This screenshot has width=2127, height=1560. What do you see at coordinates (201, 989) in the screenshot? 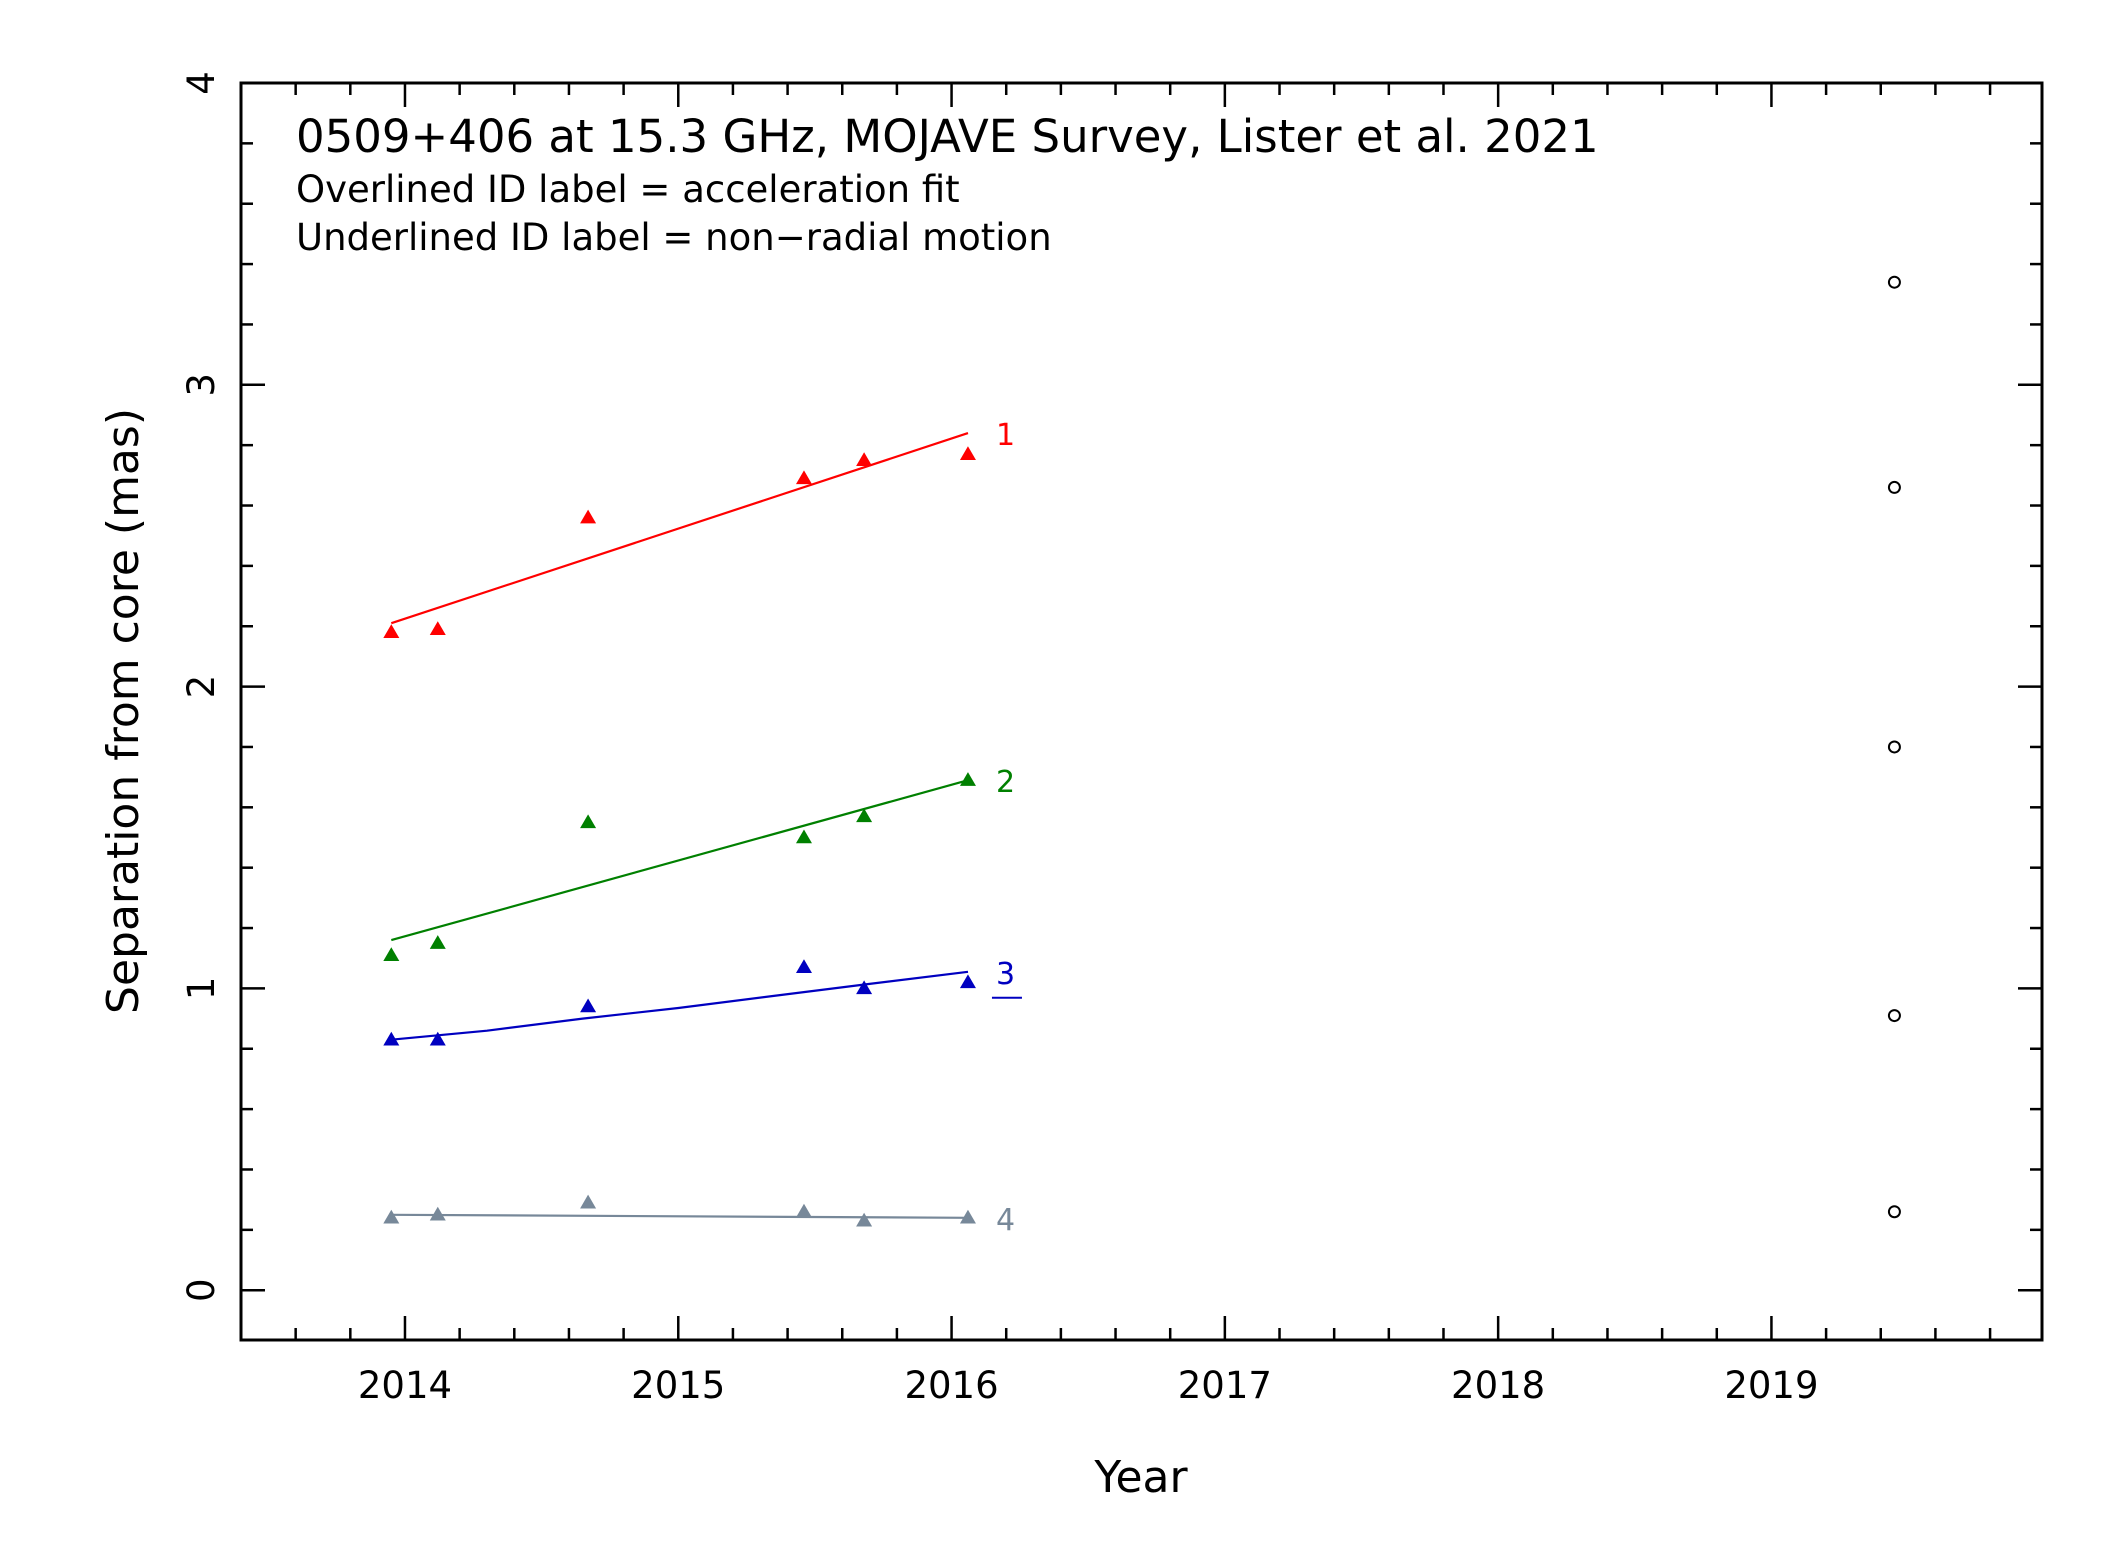
I see `y-tick-label: 1` at bounding box center [201, 989].